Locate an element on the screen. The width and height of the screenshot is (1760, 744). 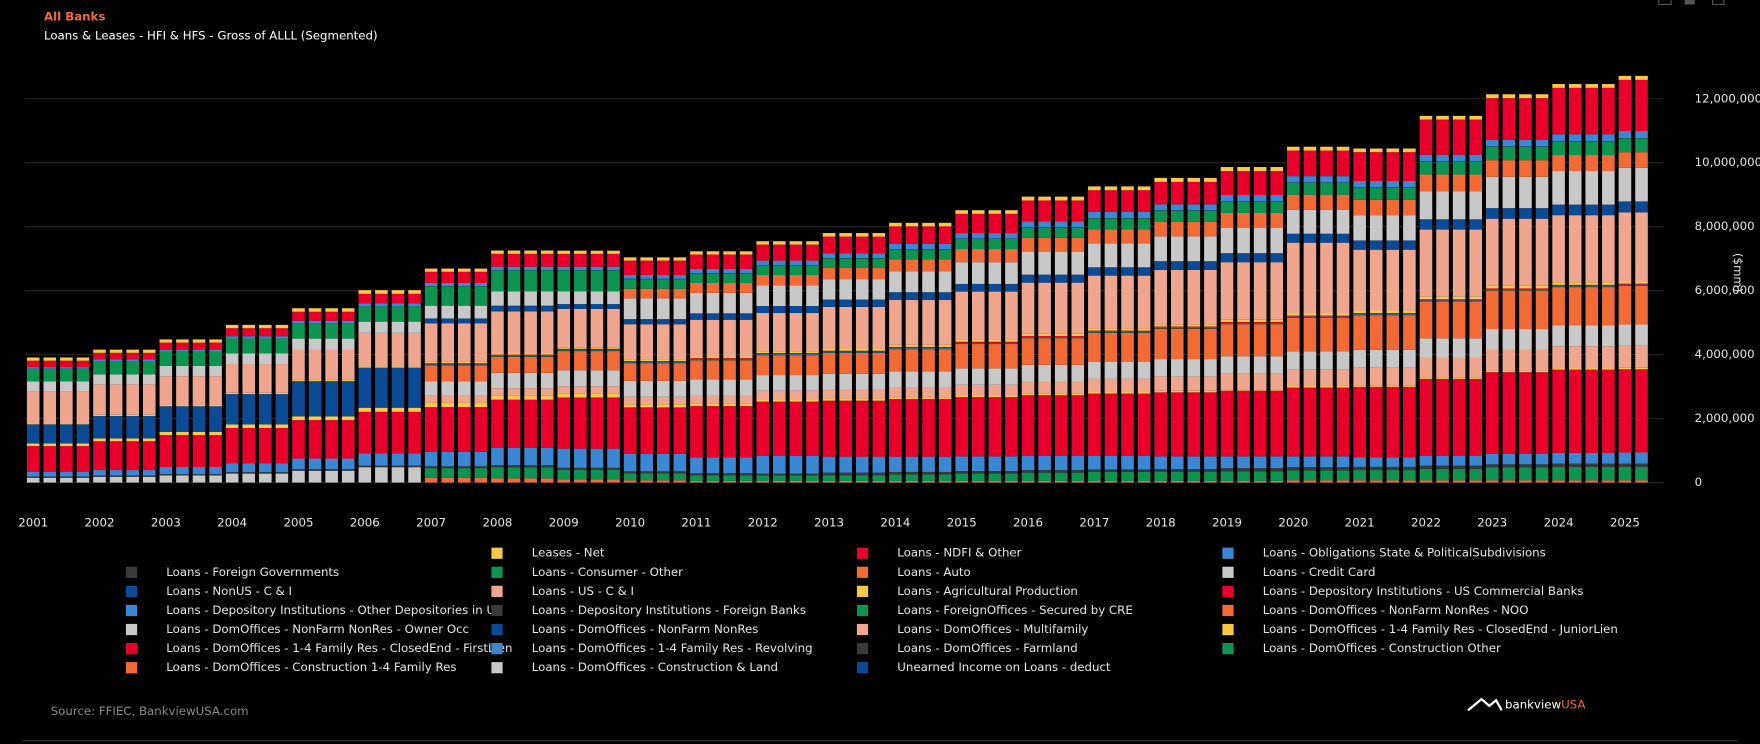
toolbar is located at coordinates (1691, 3).